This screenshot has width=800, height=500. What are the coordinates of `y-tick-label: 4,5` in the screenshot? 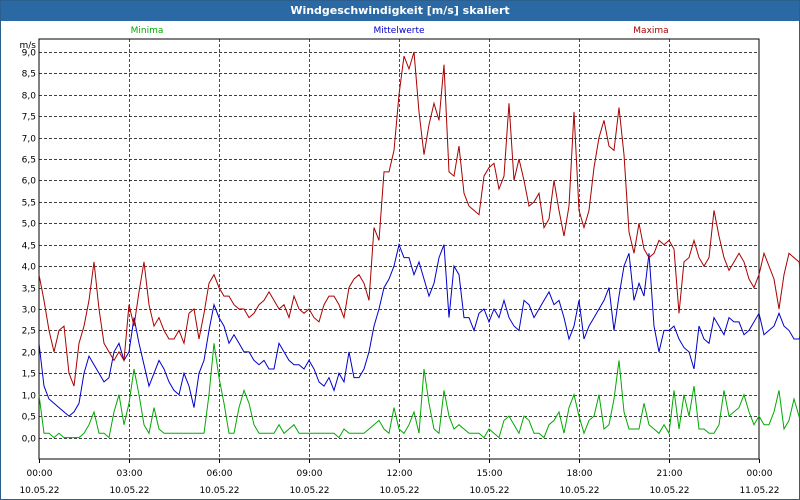 It's located at (29, 247).